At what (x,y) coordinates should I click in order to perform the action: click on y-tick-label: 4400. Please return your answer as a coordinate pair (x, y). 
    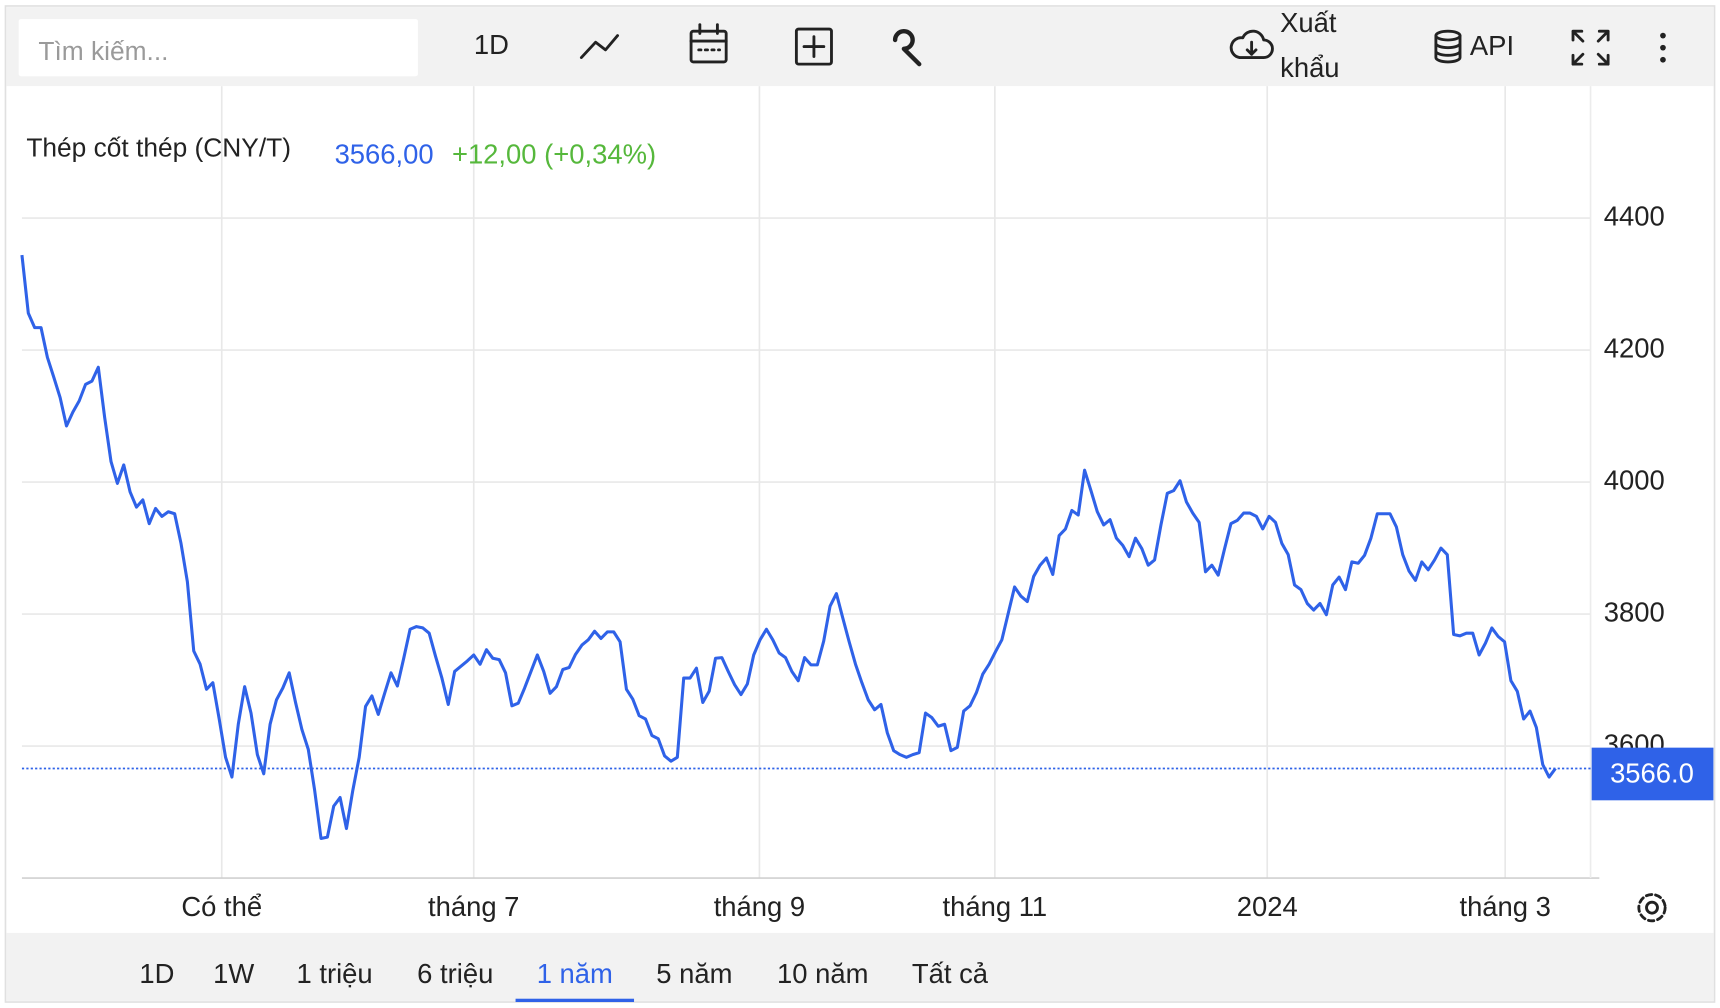
    Looking at the image, I should click on (1634, 215).